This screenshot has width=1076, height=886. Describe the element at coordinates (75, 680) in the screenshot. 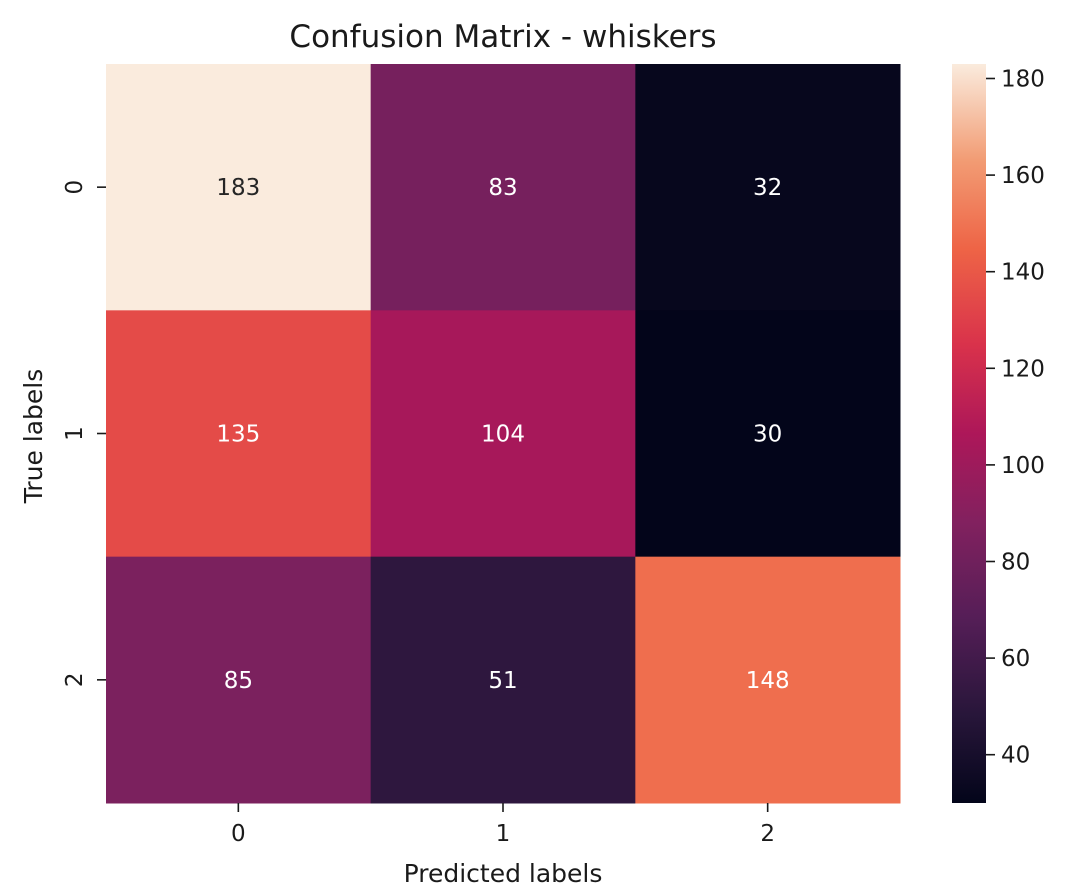

I see `y-tick-label: 2` at that location.